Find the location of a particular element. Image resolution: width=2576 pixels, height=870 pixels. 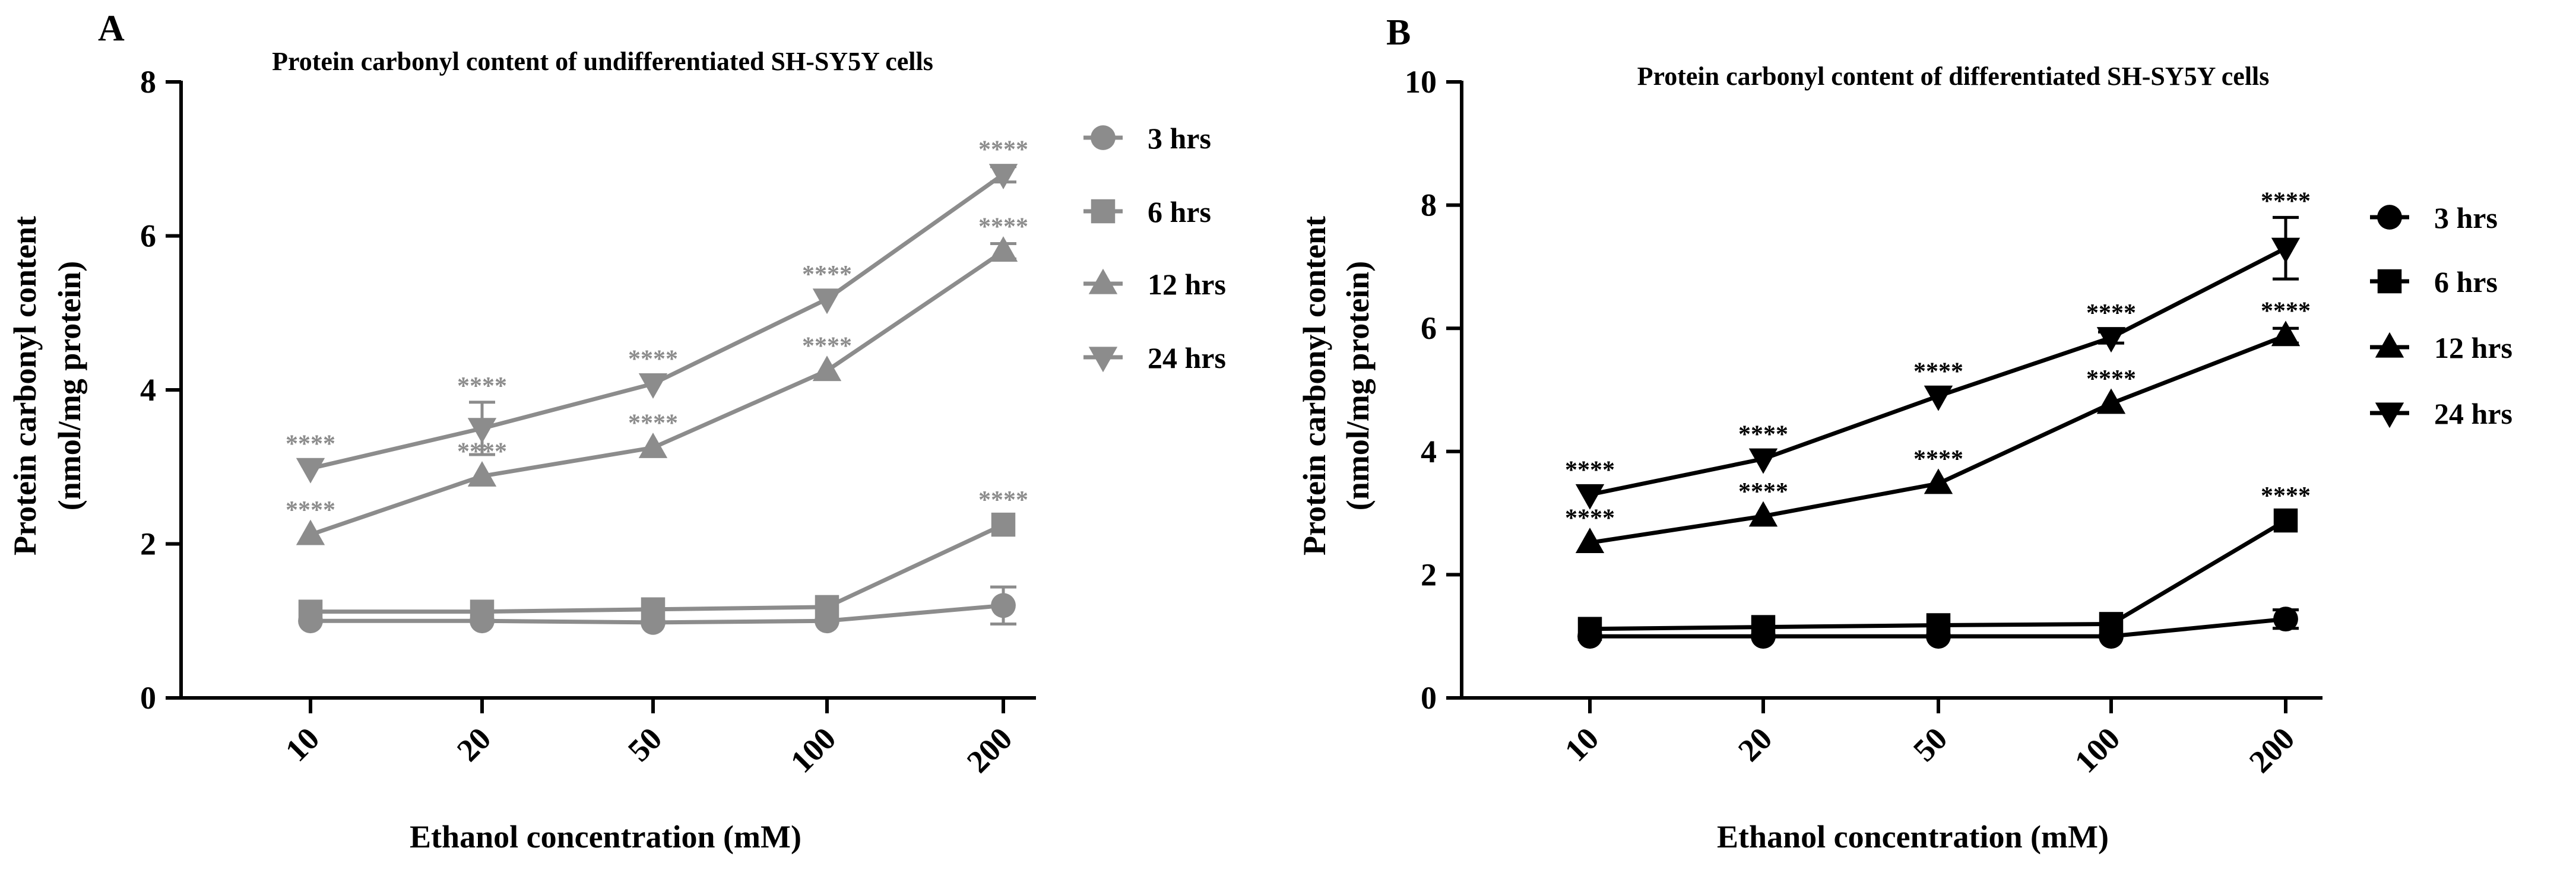

y-tick-label: 10 is located at coordinates (1421, 82).